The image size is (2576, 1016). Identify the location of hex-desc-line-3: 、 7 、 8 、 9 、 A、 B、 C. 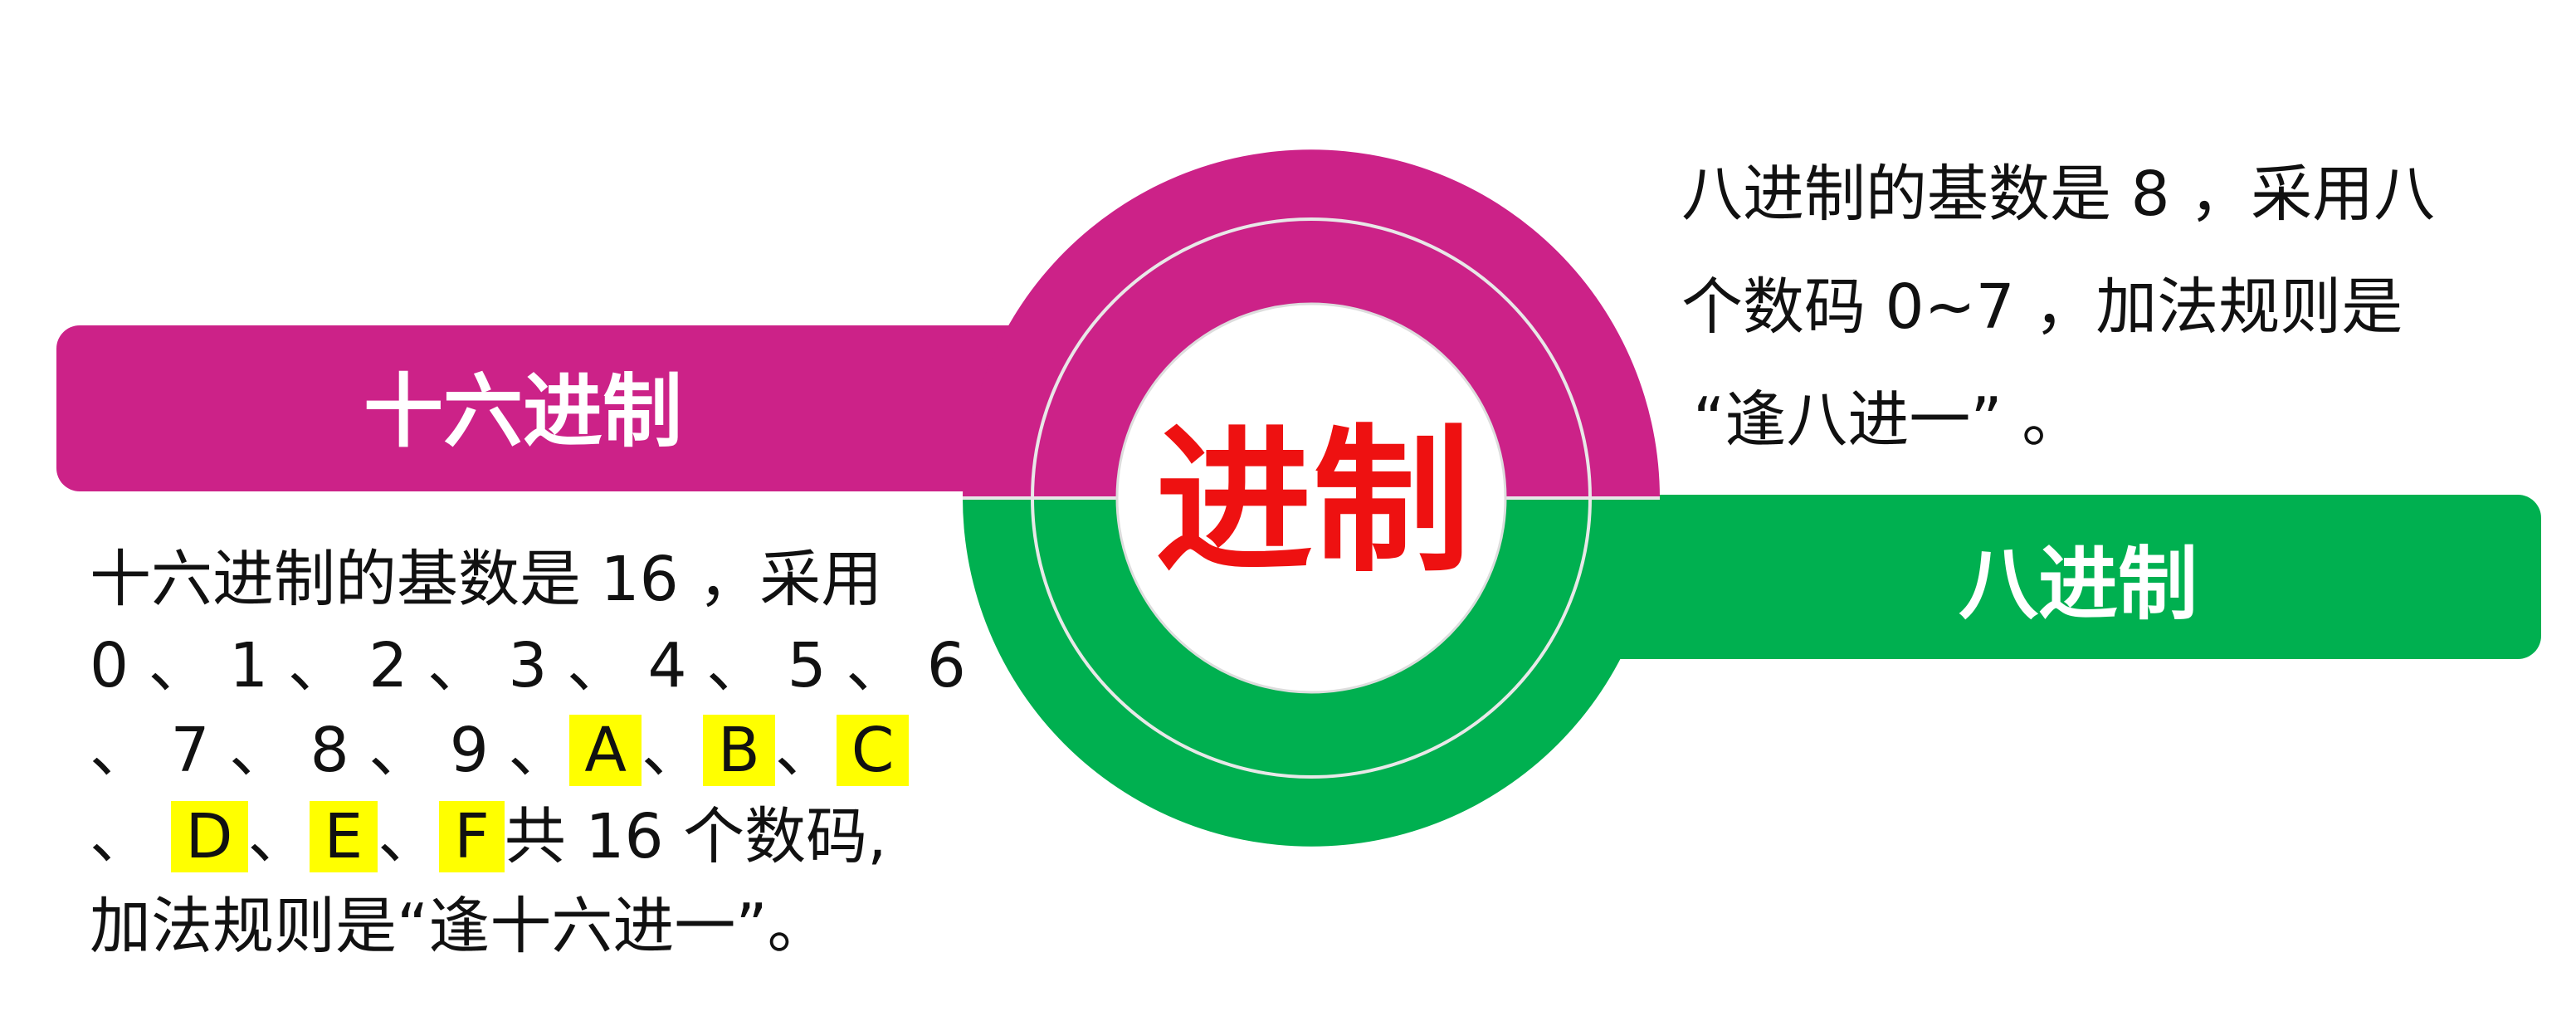
(500, 751).